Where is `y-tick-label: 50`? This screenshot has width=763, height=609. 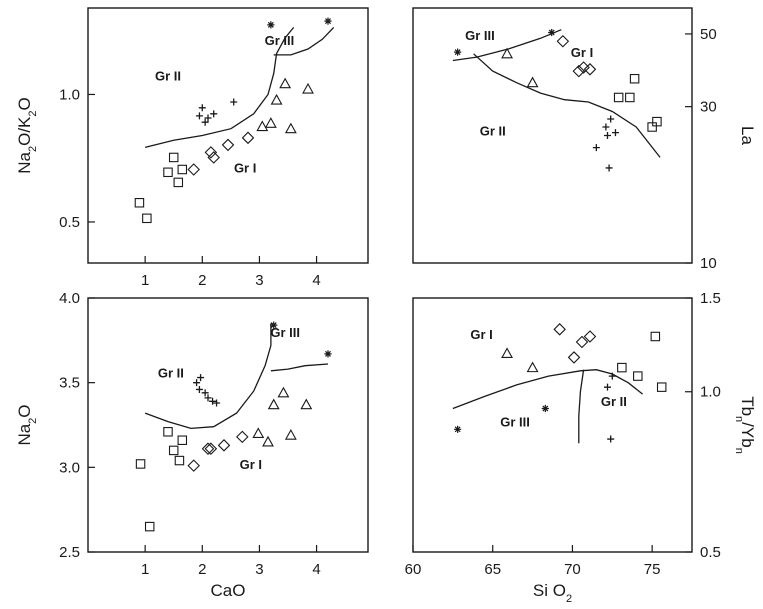 y-tick-label: 50 is located at coordinates (708, 34).